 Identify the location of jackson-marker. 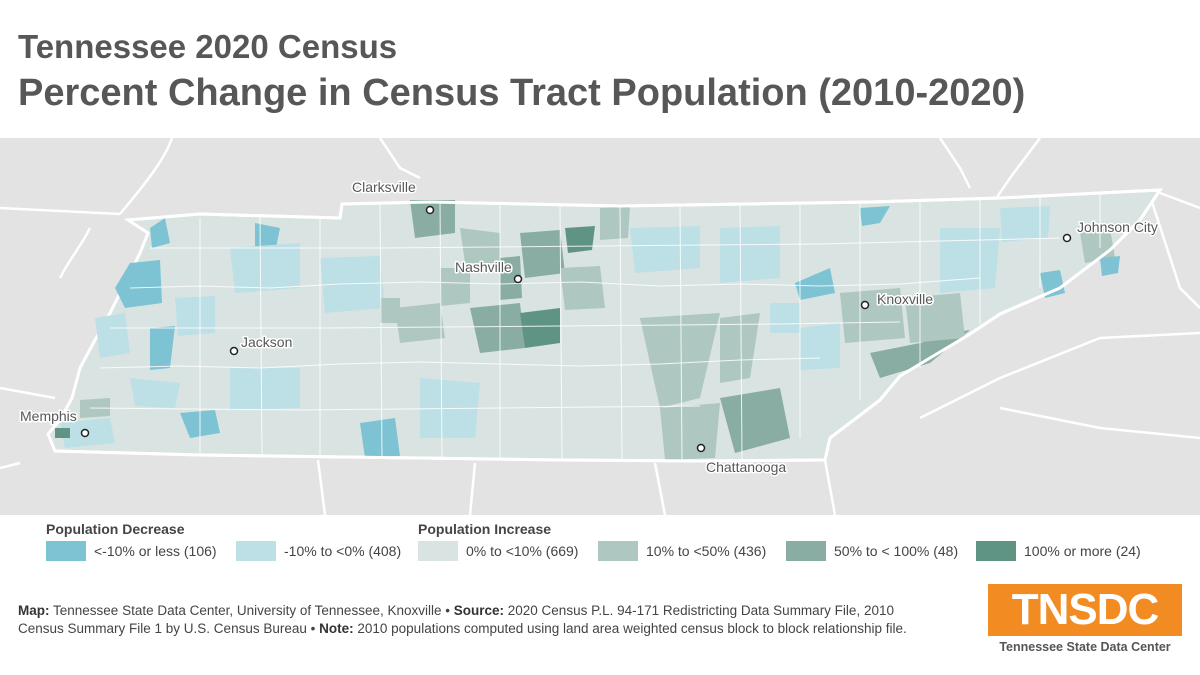
(234, 351).